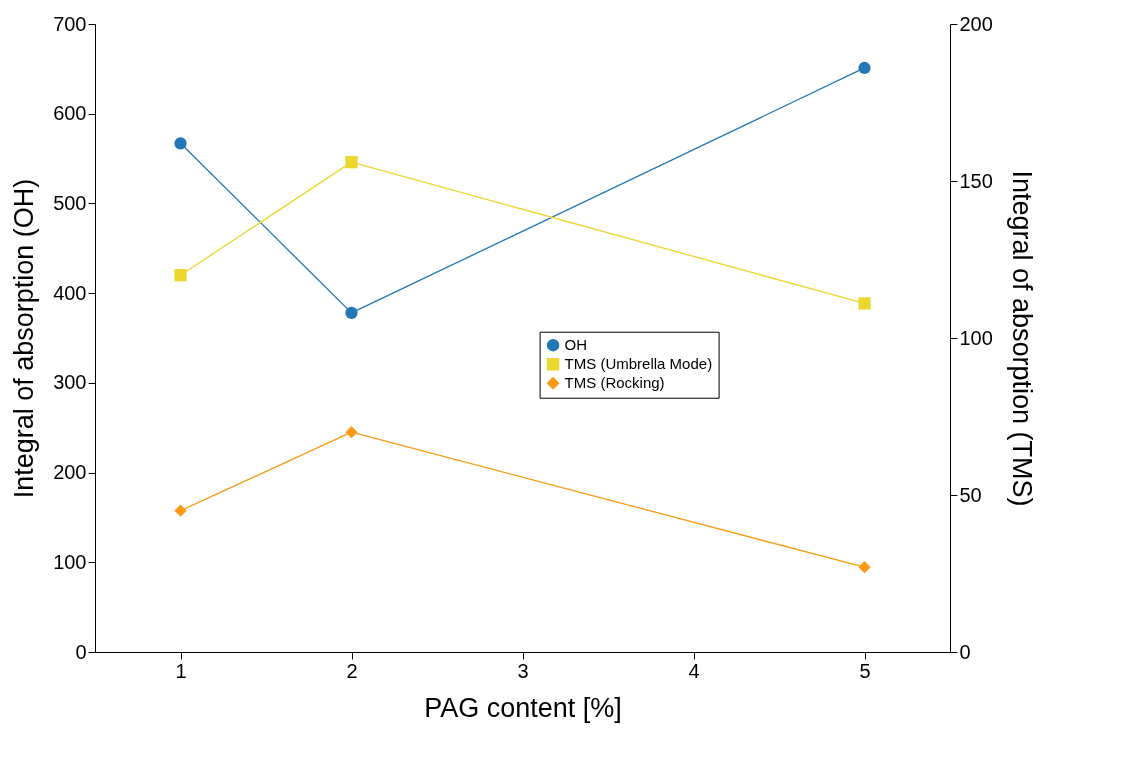 This screenshot has width=1123, height=761. Describe the element at coordinates (976, 337) in the screenshot. I see `y2-tick-label: 100` at that location.